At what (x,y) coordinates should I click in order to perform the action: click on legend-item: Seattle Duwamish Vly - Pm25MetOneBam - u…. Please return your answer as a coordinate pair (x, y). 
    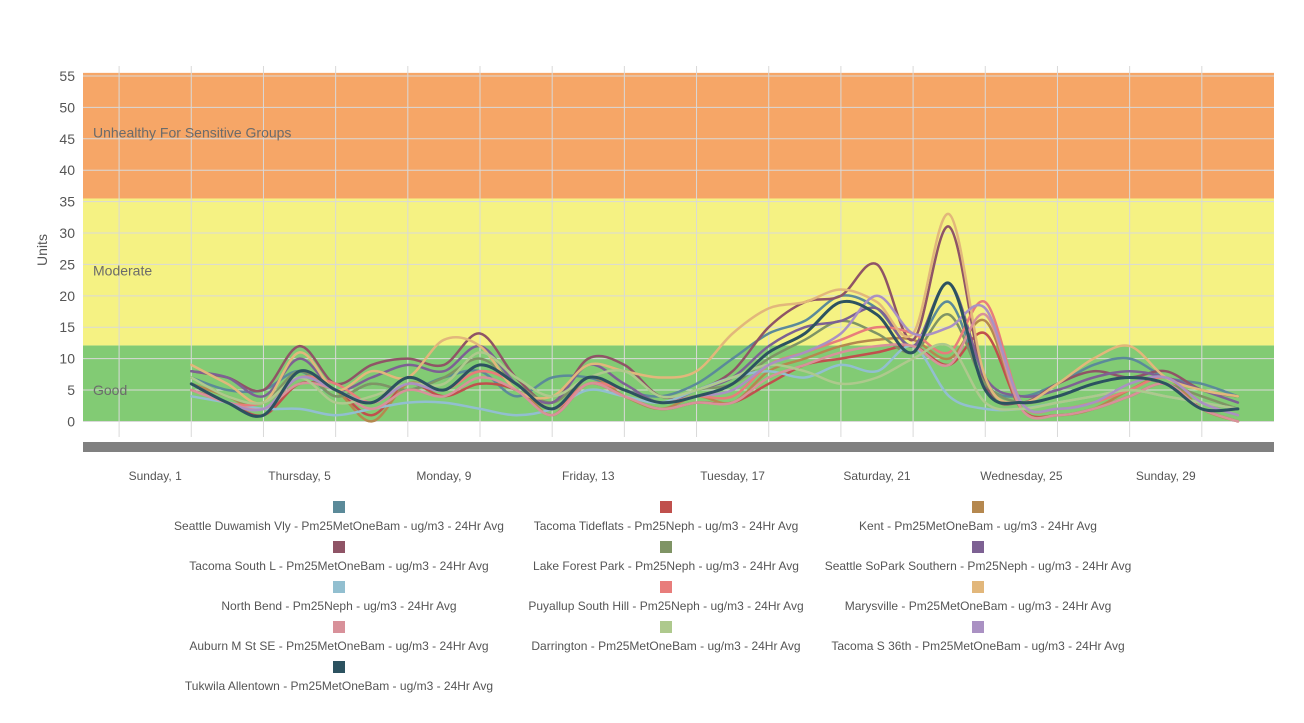
    Looking at the image, I should click on (339, 517).